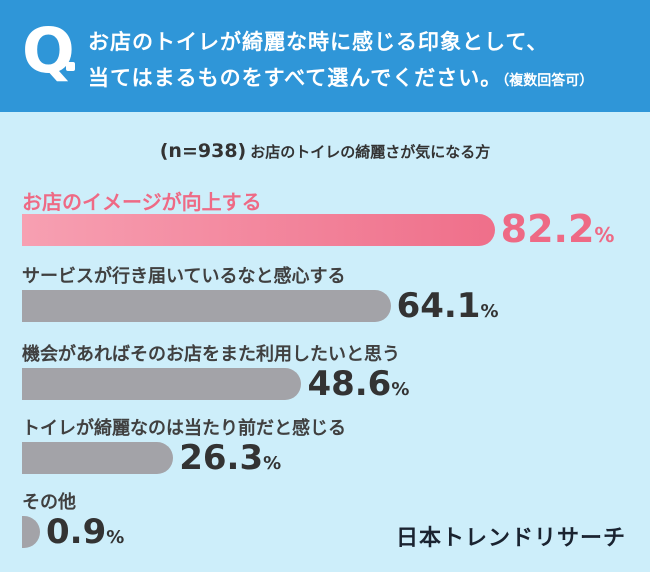 This screenshot has height=572, width=650. Describe the element at coordinates (211, 354) in the screenshot. I see `category-label: 機会があればそのお店をまた利用したいと思う` at that location.